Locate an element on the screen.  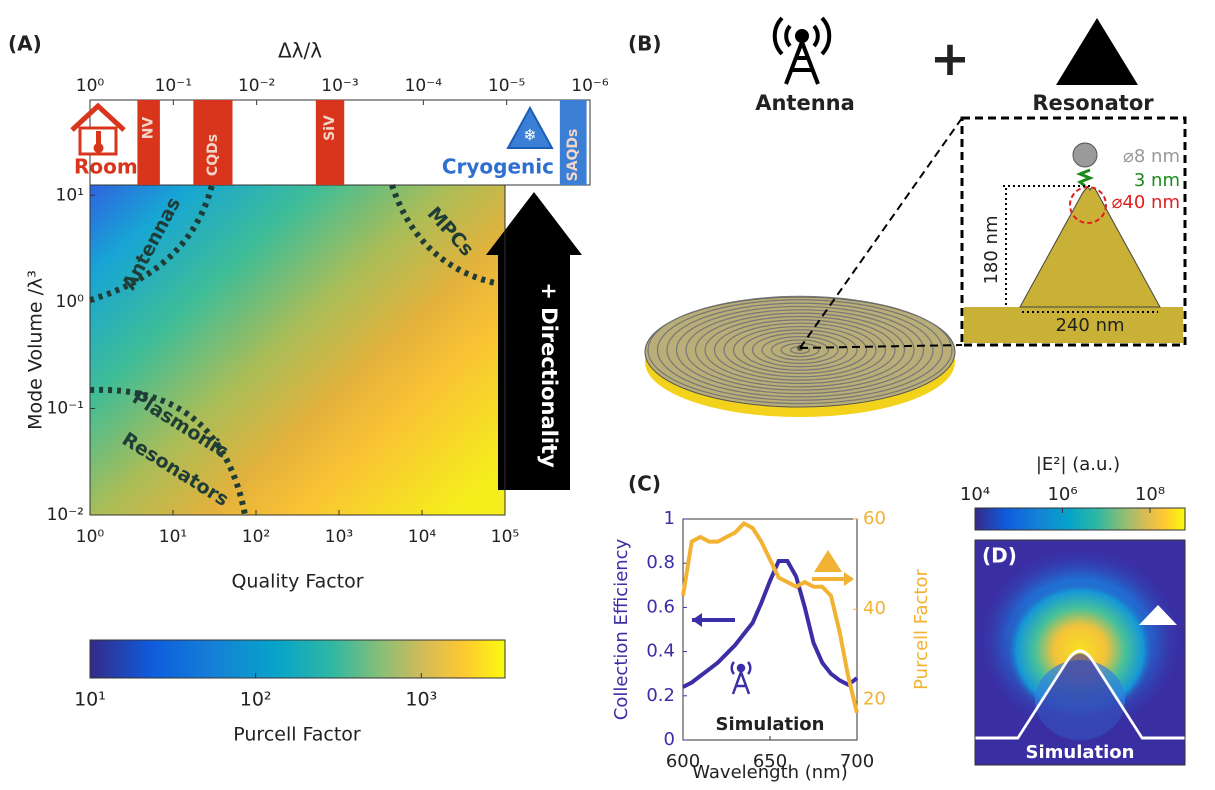
c-glyphs is located at coordinates (773, 622).